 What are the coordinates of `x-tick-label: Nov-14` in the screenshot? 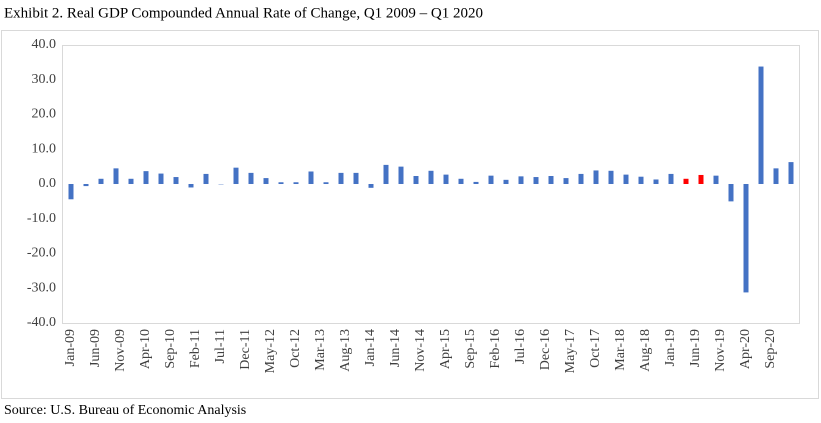 It's located at (420, 350).